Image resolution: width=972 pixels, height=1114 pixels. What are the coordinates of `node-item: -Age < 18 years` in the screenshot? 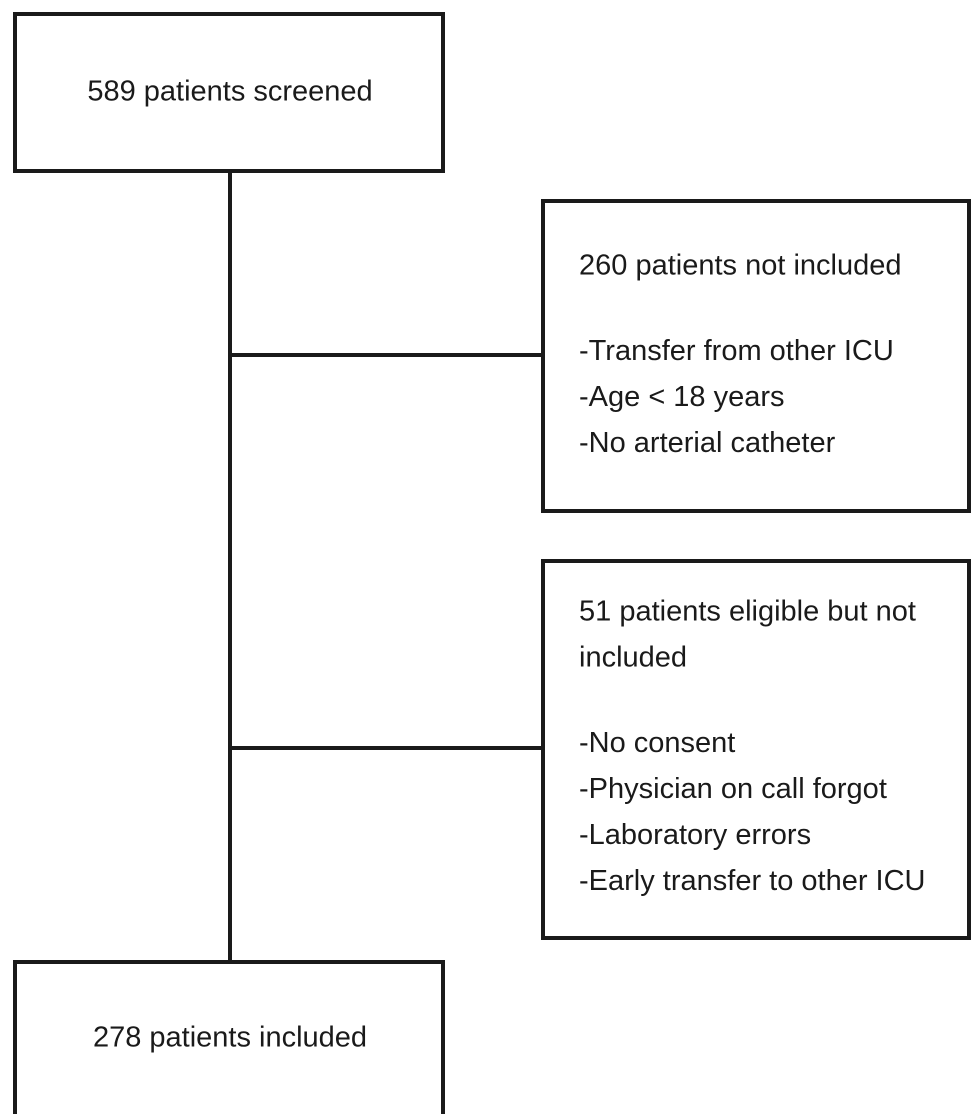 It's located at (682, 397).